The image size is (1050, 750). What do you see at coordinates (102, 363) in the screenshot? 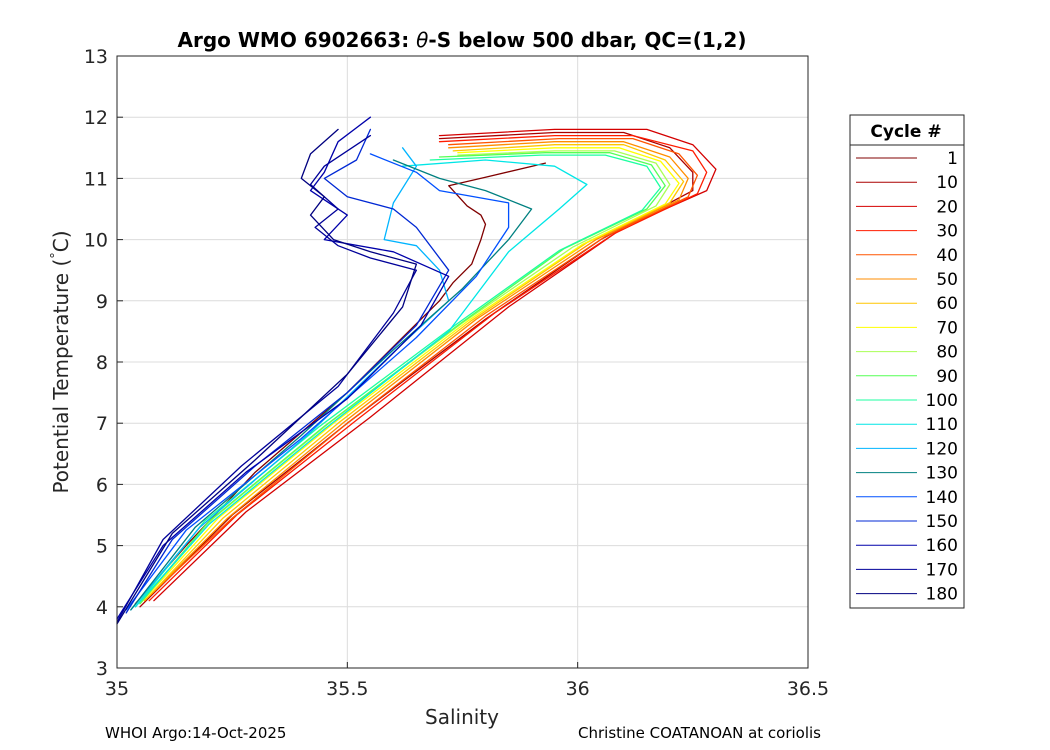
I see `y-tick-label: 8` at bounding box center [102, 363].